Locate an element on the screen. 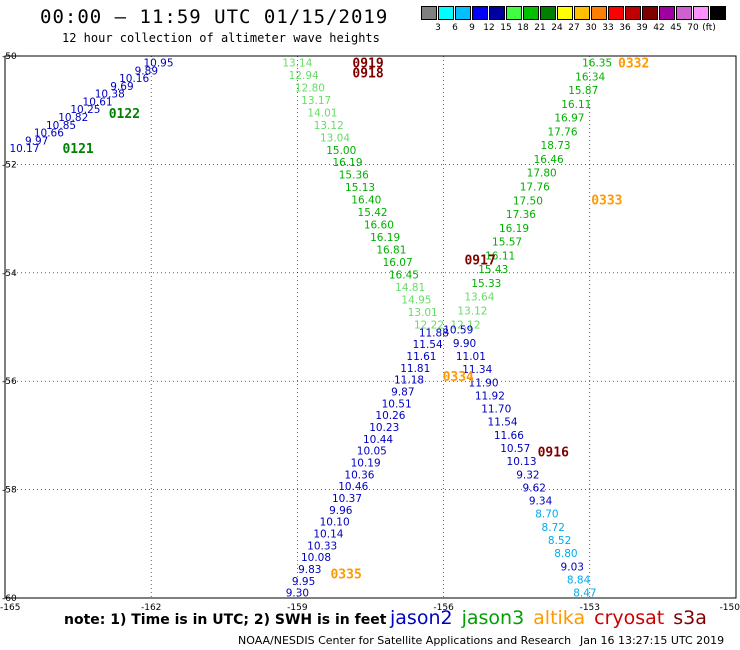  wave-height-value: 14.01 is located at coordinates (322, 113).